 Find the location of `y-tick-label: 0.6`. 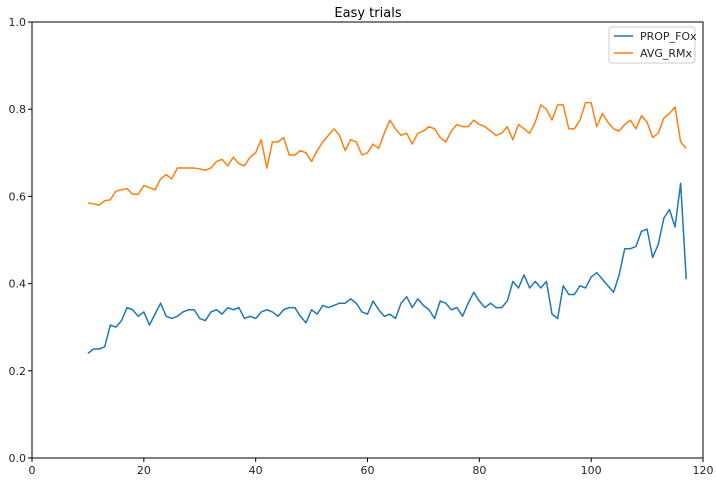

y-tick-label: 0.6 is located at coordinates (18, 196).